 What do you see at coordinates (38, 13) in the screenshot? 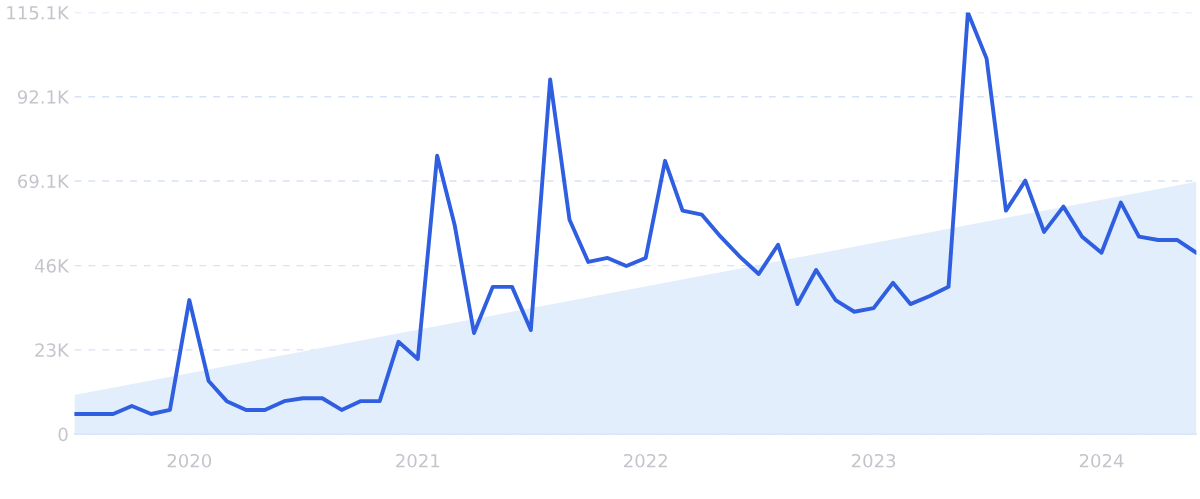
I see `y-tick-label: 115.1K` at bounding box center [38, 13].